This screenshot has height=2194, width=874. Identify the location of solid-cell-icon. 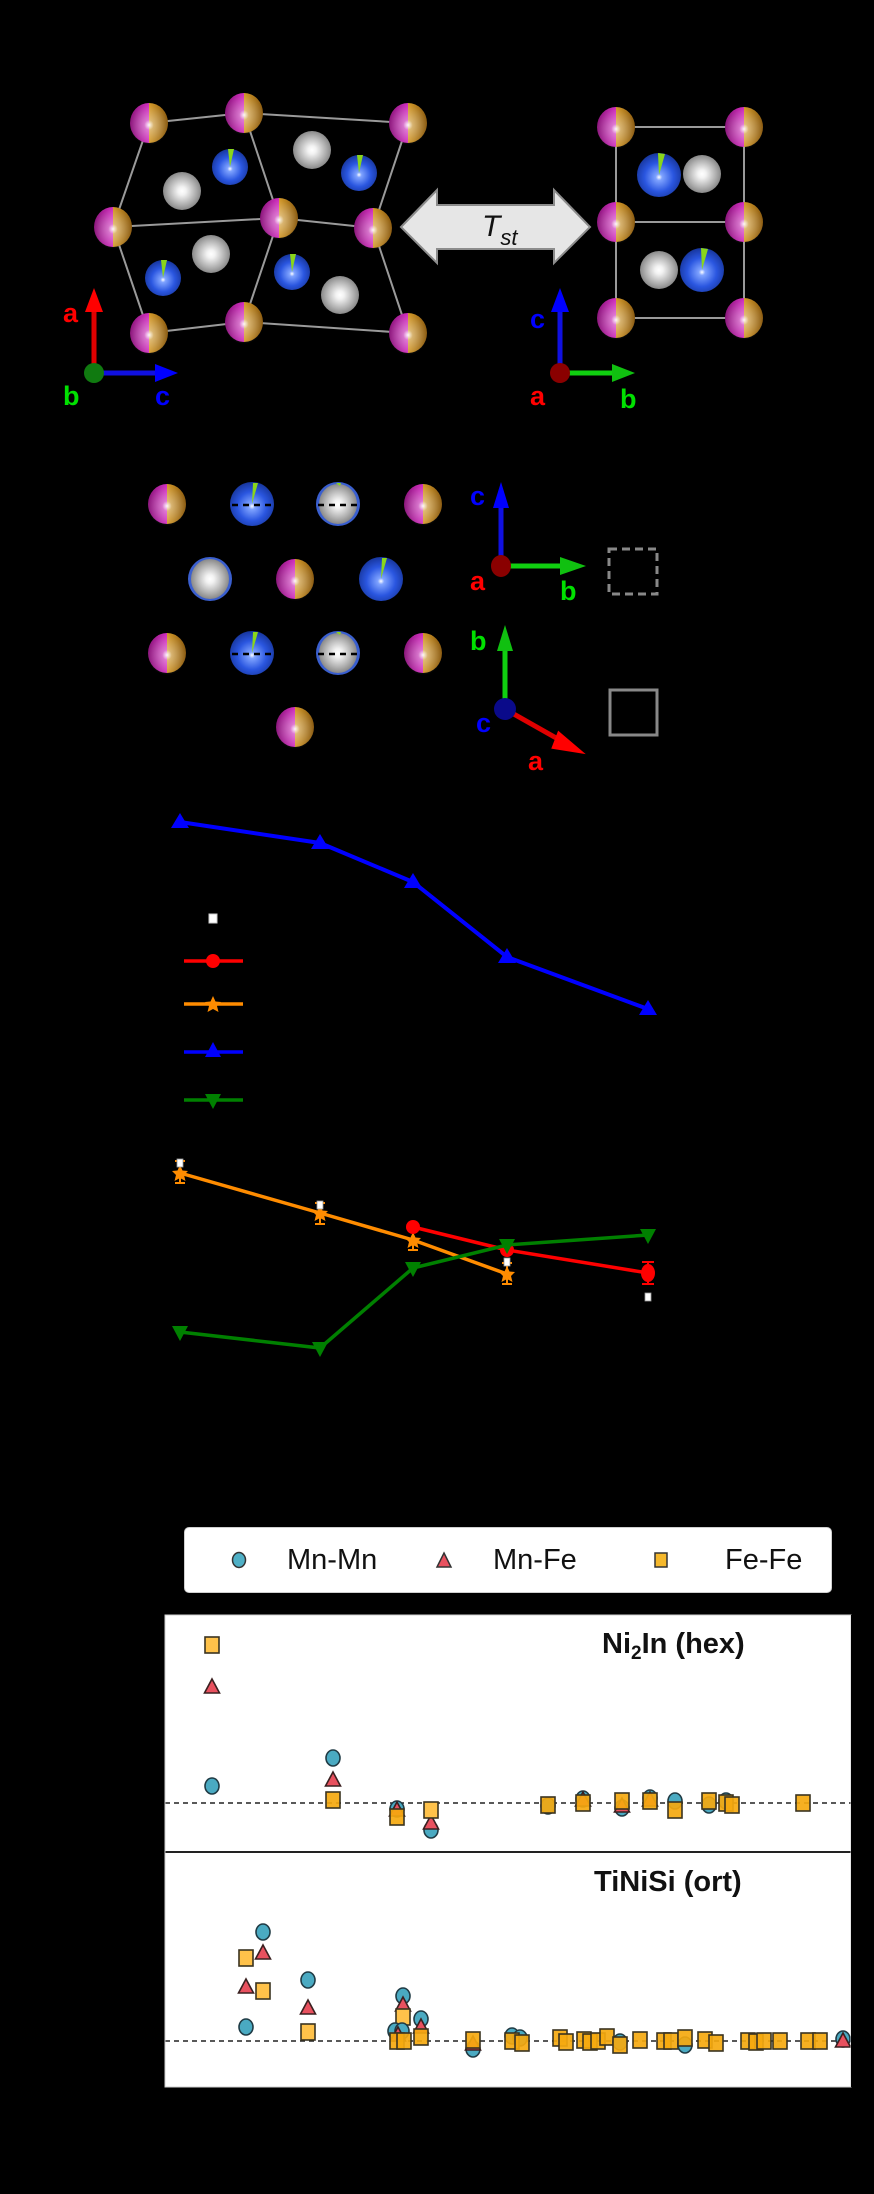
(633, 712).